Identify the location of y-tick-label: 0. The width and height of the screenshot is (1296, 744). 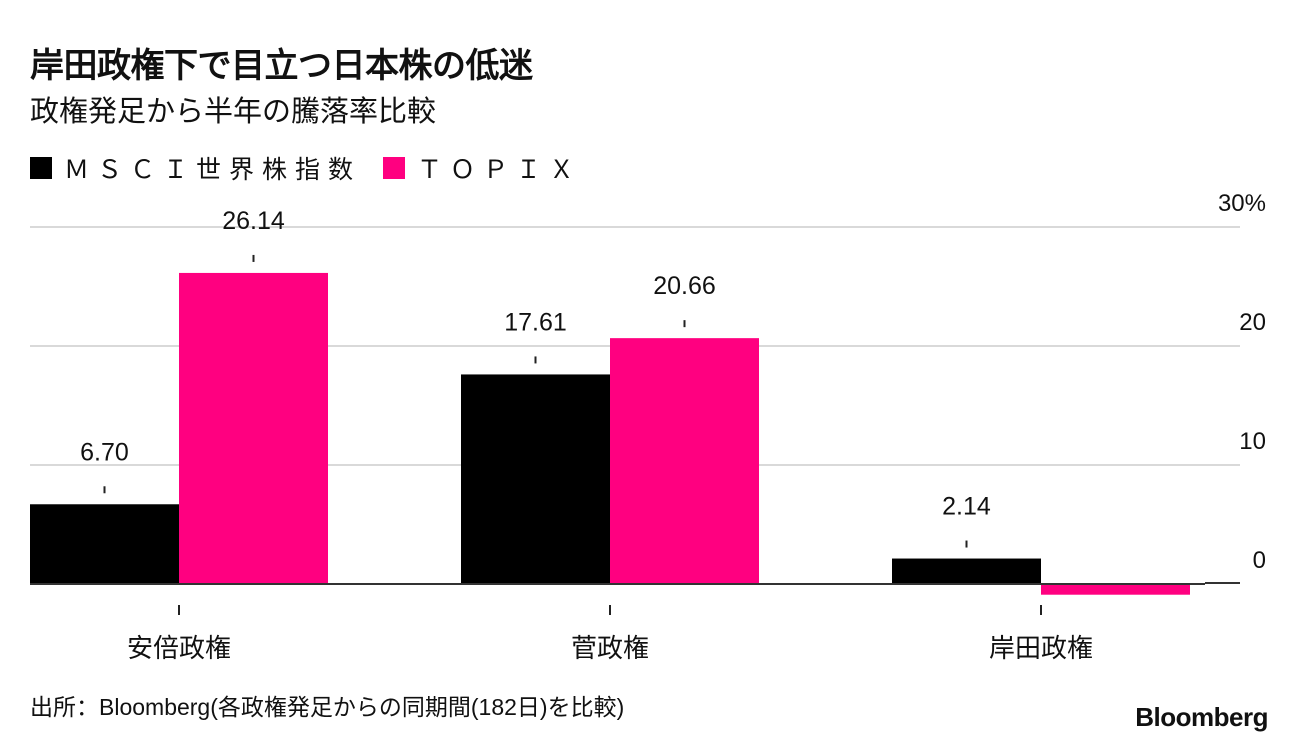
(1259, 560).